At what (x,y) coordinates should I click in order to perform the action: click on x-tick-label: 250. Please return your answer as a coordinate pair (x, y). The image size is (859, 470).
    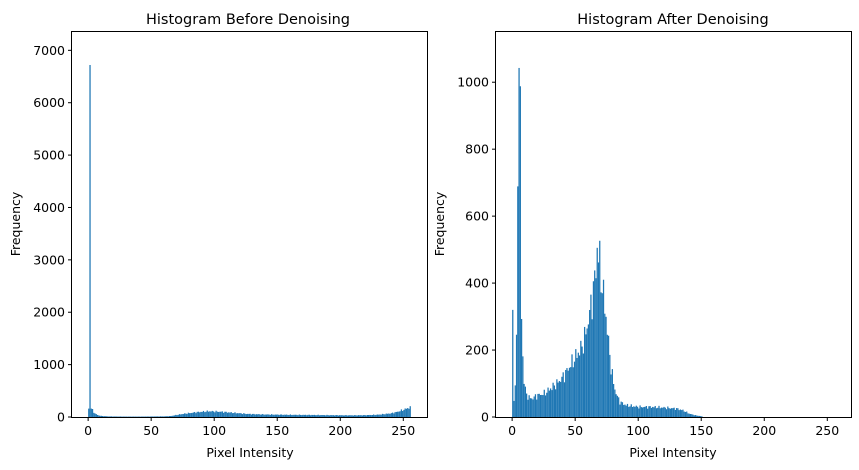
    Looking at the image, I should click on (403, 430).